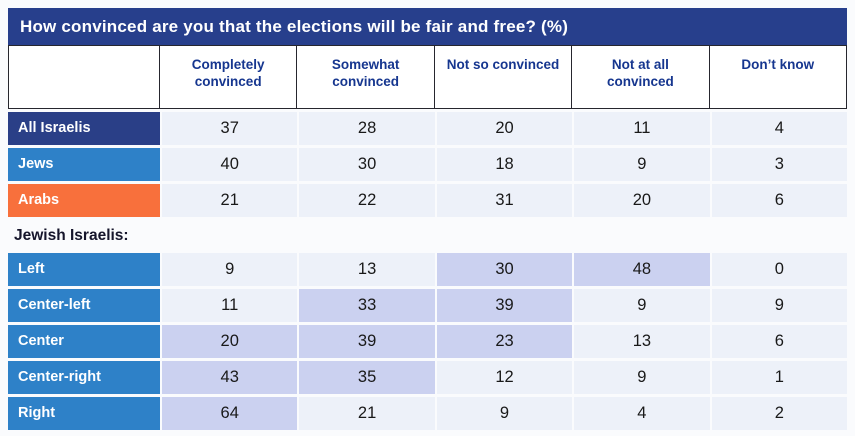 The height and width of the screenshot is (436, 855). What do you see at coordinates (503, 164) in the screenshot?
I see `value-cell: 18` at bounding box center [503, 164].